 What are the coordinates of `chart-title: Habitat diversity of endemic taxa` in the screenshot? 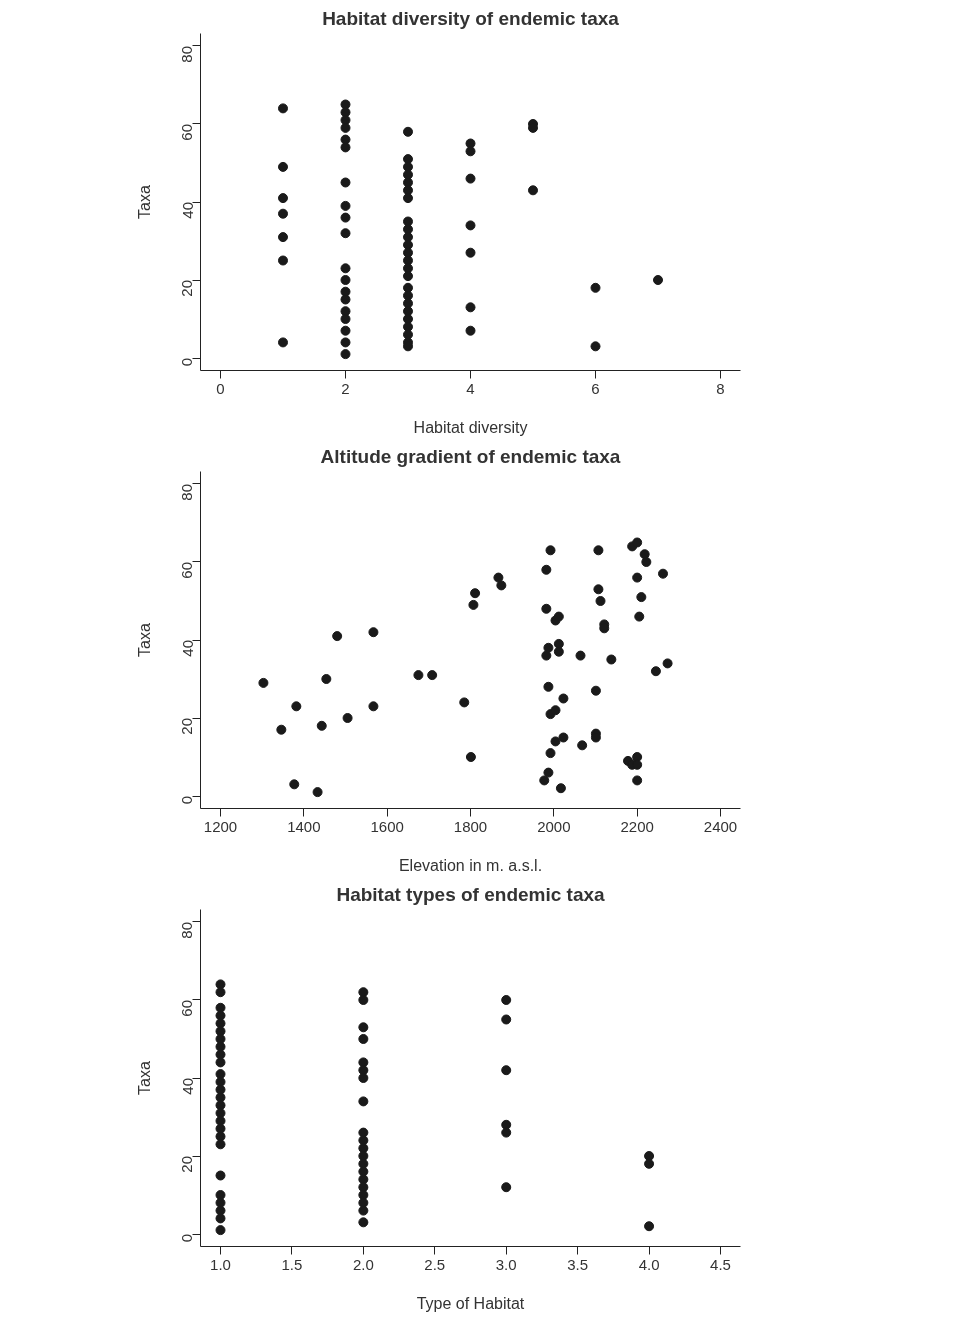 It's located at (471, 18).